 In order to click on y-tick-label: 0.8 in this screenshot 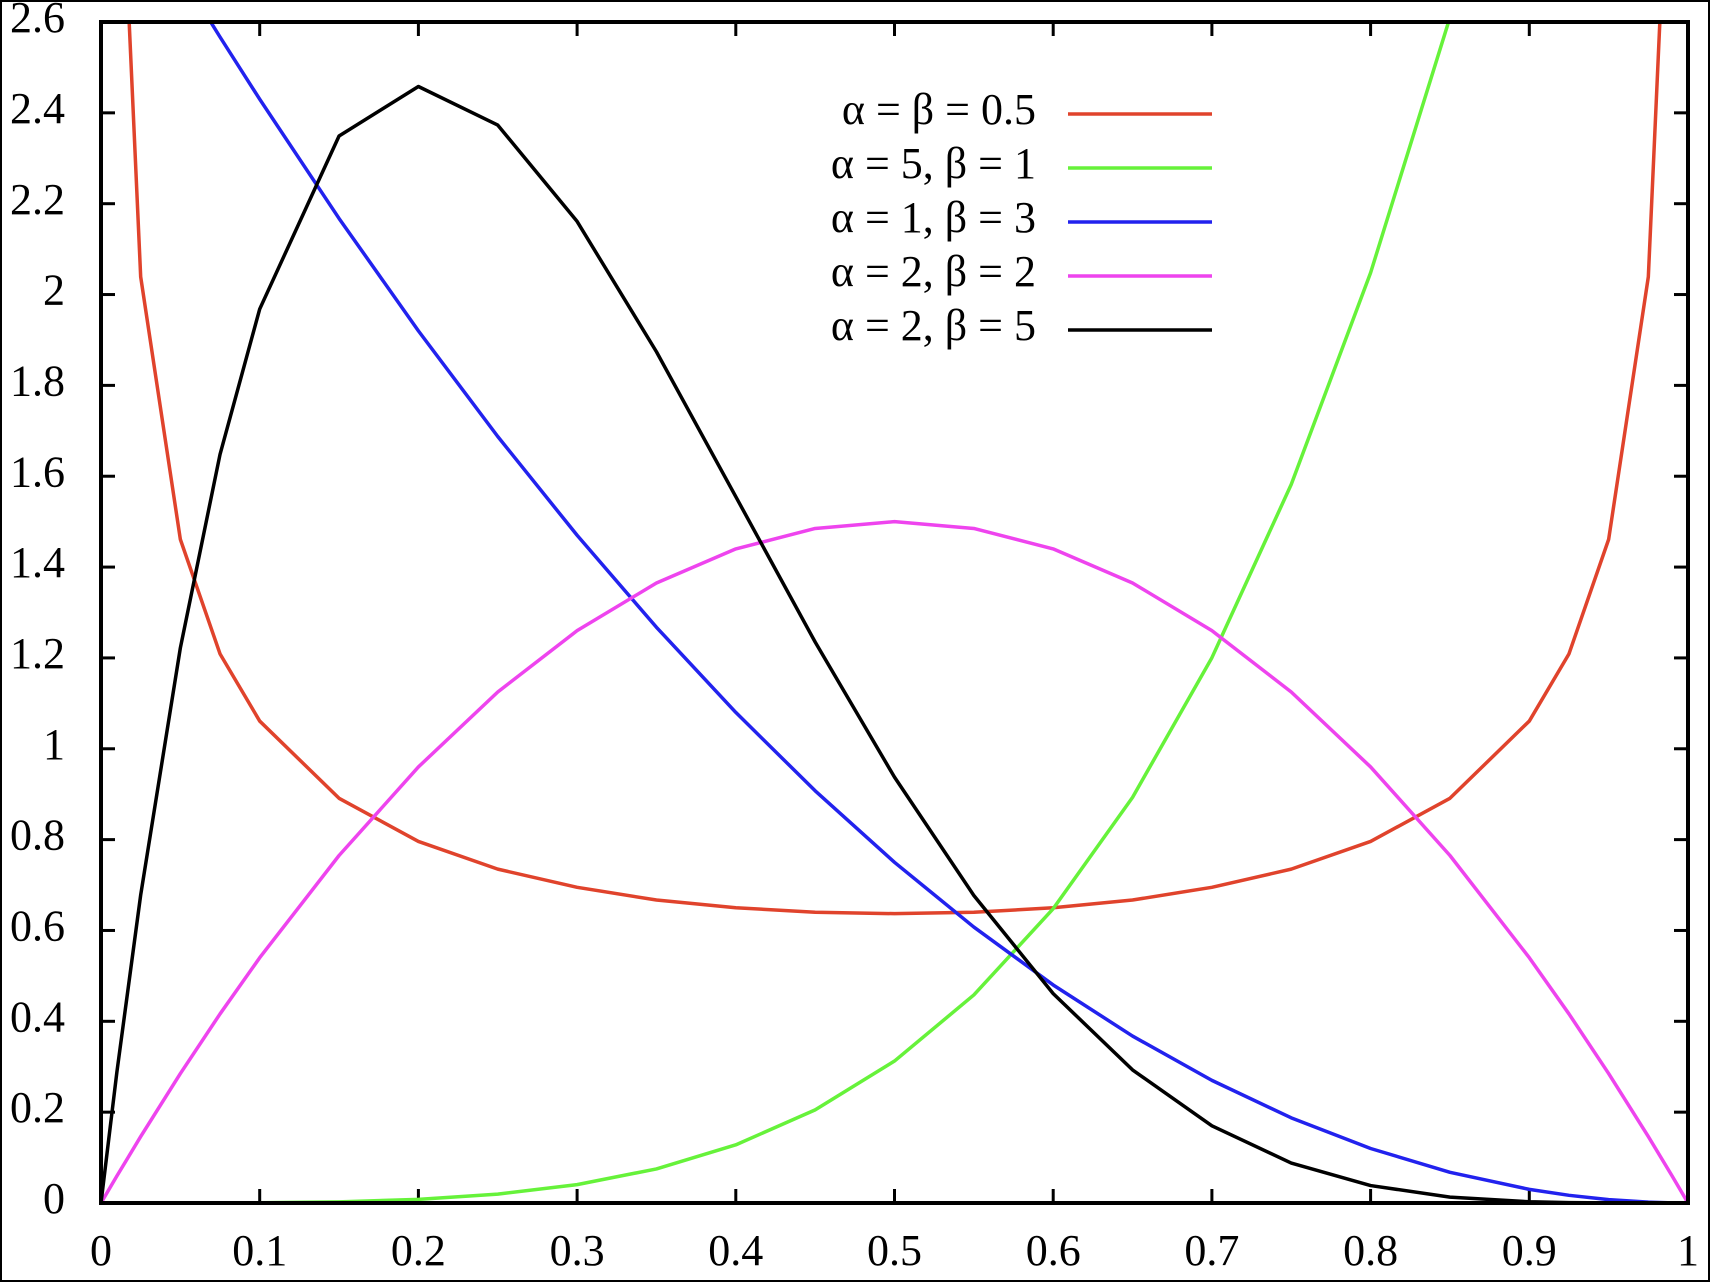, I will do `click(37, 835)`.